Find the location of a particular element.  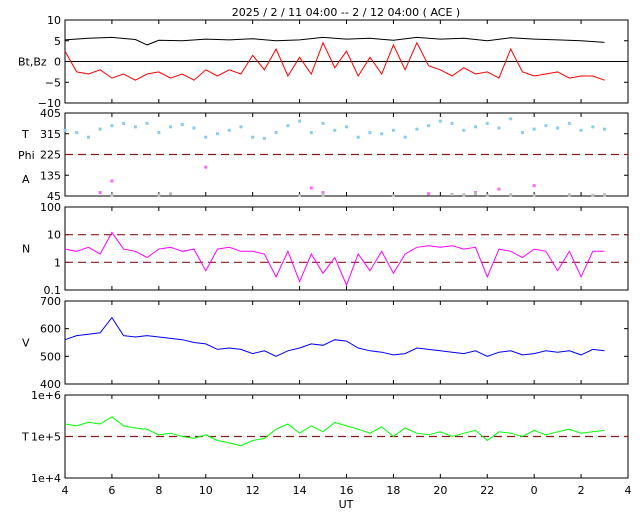

y-tick-label: 100 is located at coordinates (50, 207).